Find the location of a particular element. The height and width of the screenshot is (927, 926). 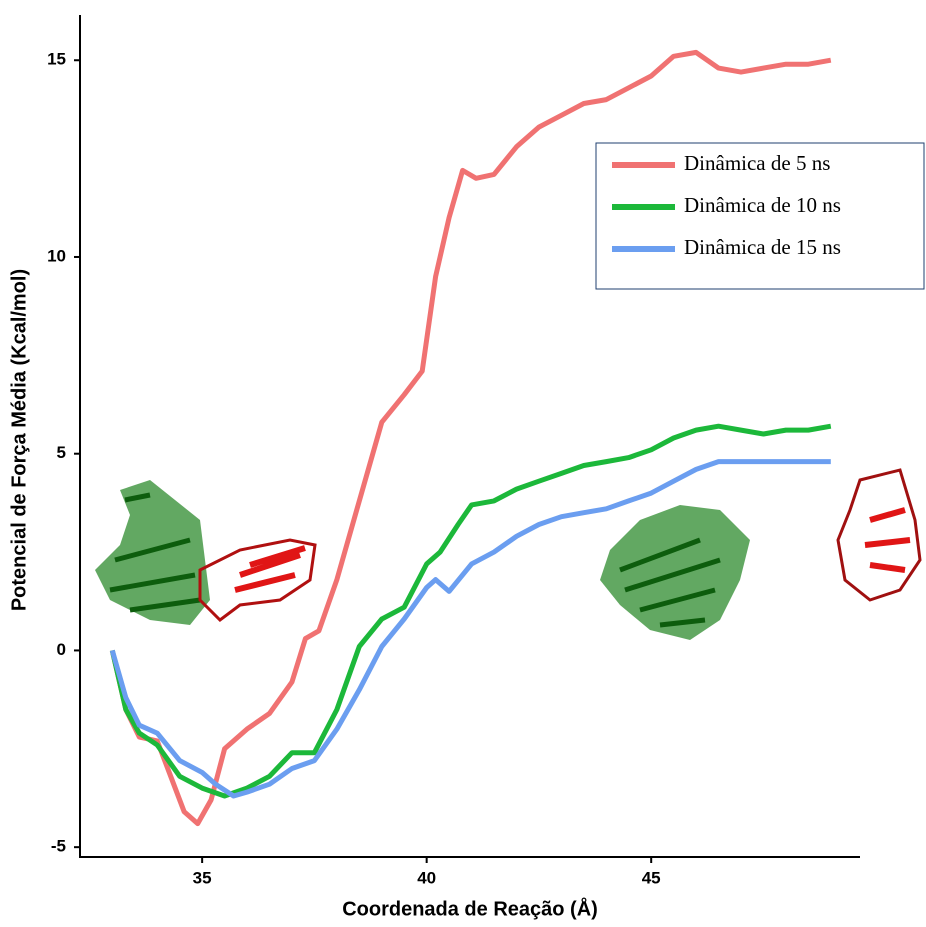

legend-box is located at coordinates (760, 216).